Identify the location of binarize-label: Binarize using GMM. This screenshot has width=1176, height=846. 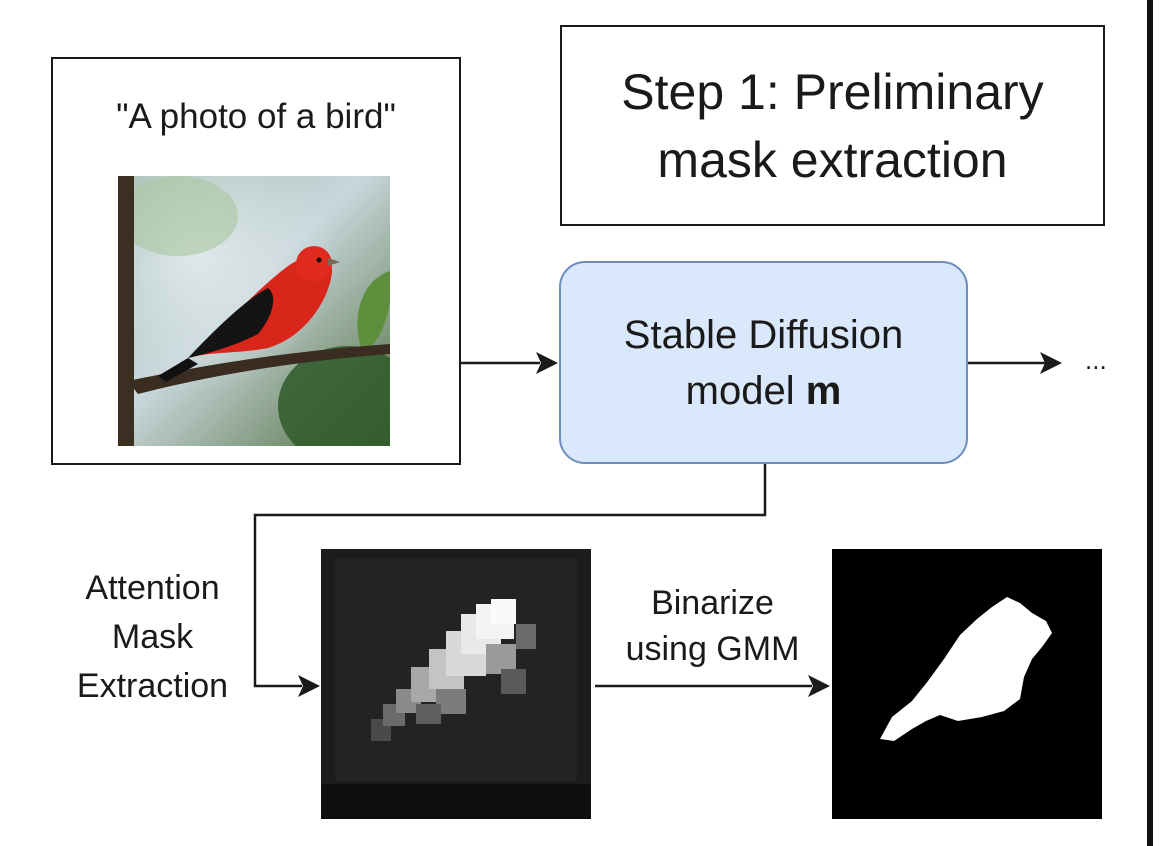
(712, 625).